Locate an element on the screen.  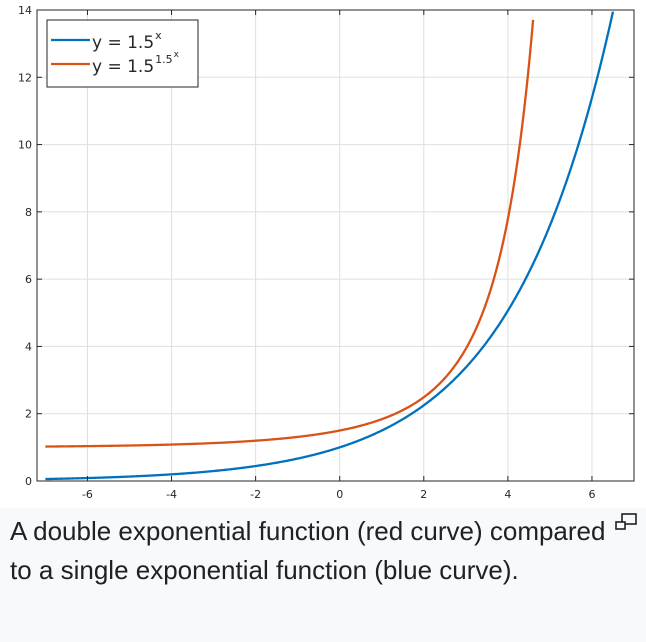
legend-label-1: y = 1.5 is located at coordinates (123, 43).